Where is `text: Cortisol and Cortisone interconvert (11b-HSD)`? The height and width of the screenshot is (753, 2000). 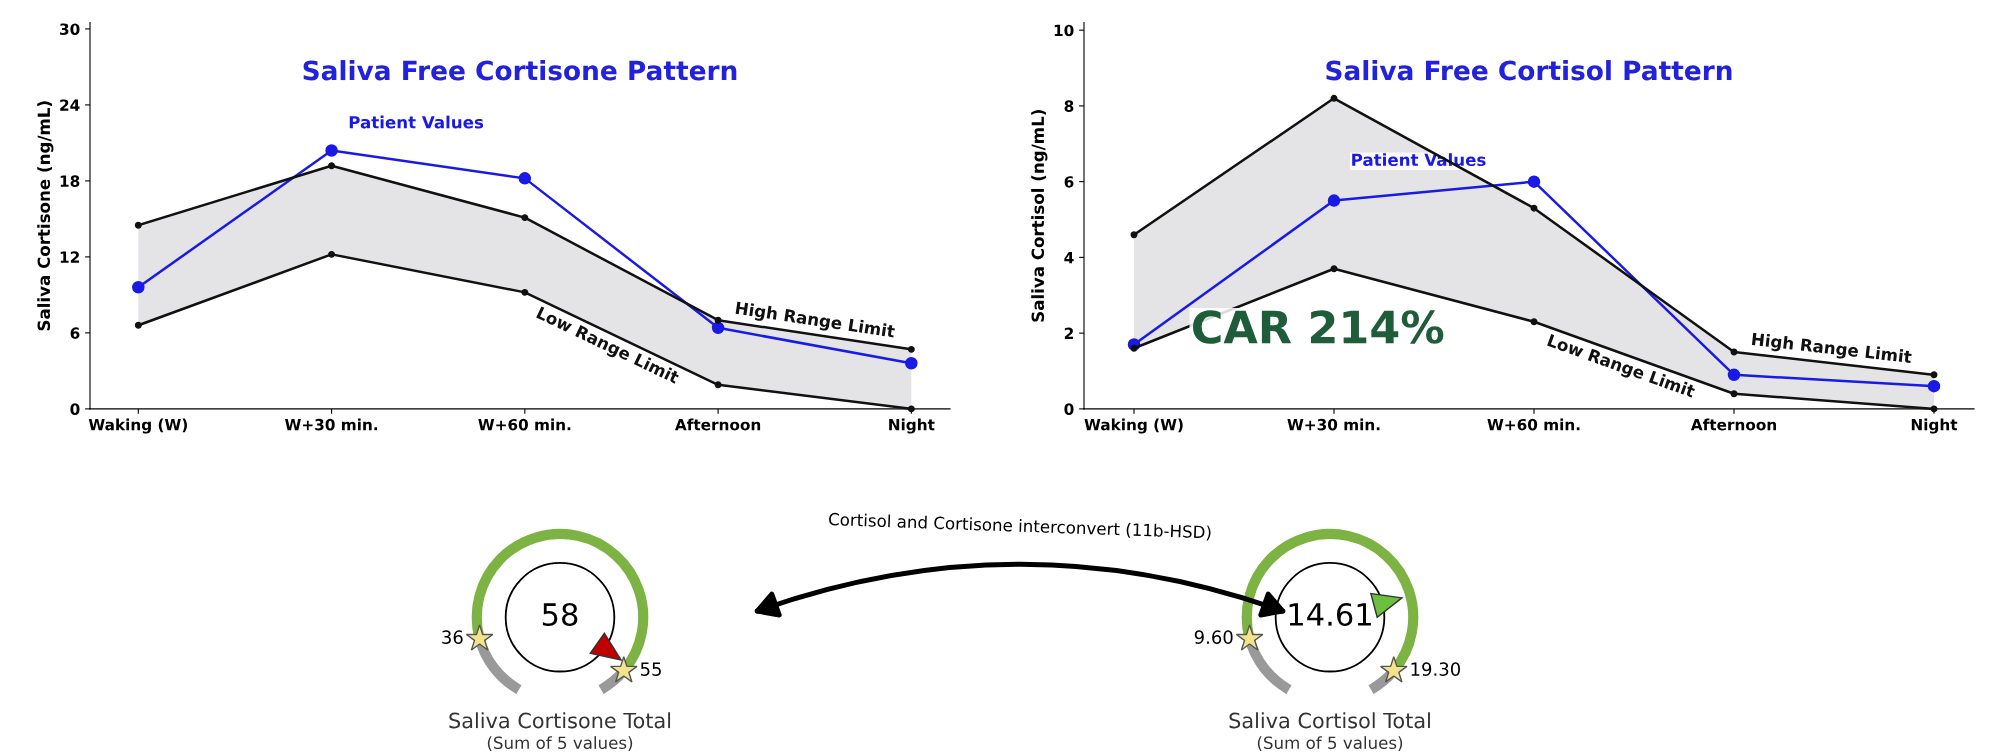
text: Cortisol and Cortisone interconvert (11b-HSD) is located at coordinates (1019, 526).